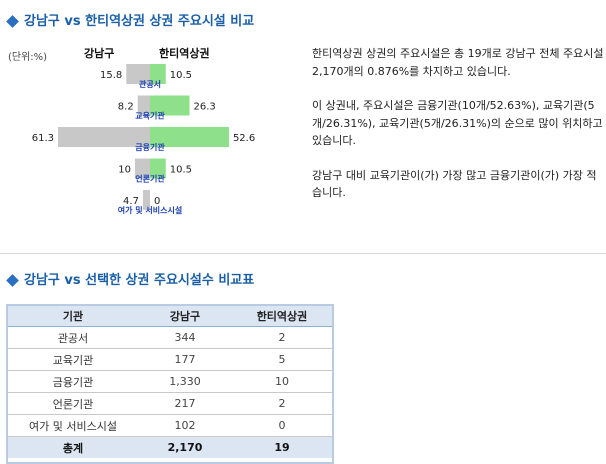 Image resolution: width=606 pixels, height=464 pixels. I want to click on table-row: 관공서 344 2, so click(170, 337).